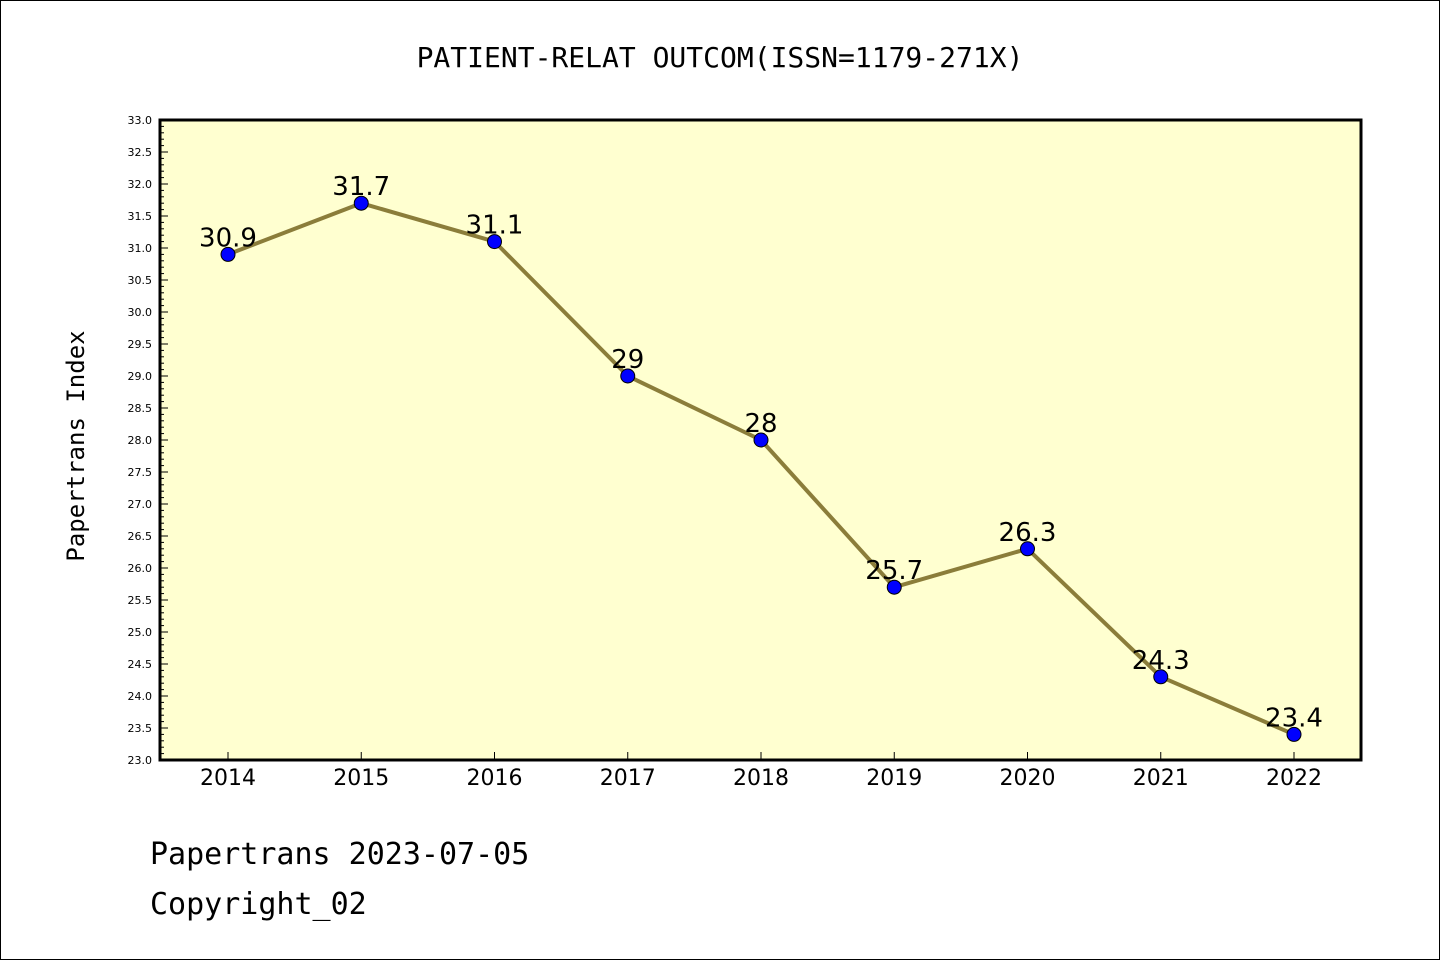  I want to click on y-tick-label: 29.0, so click(140, 376).